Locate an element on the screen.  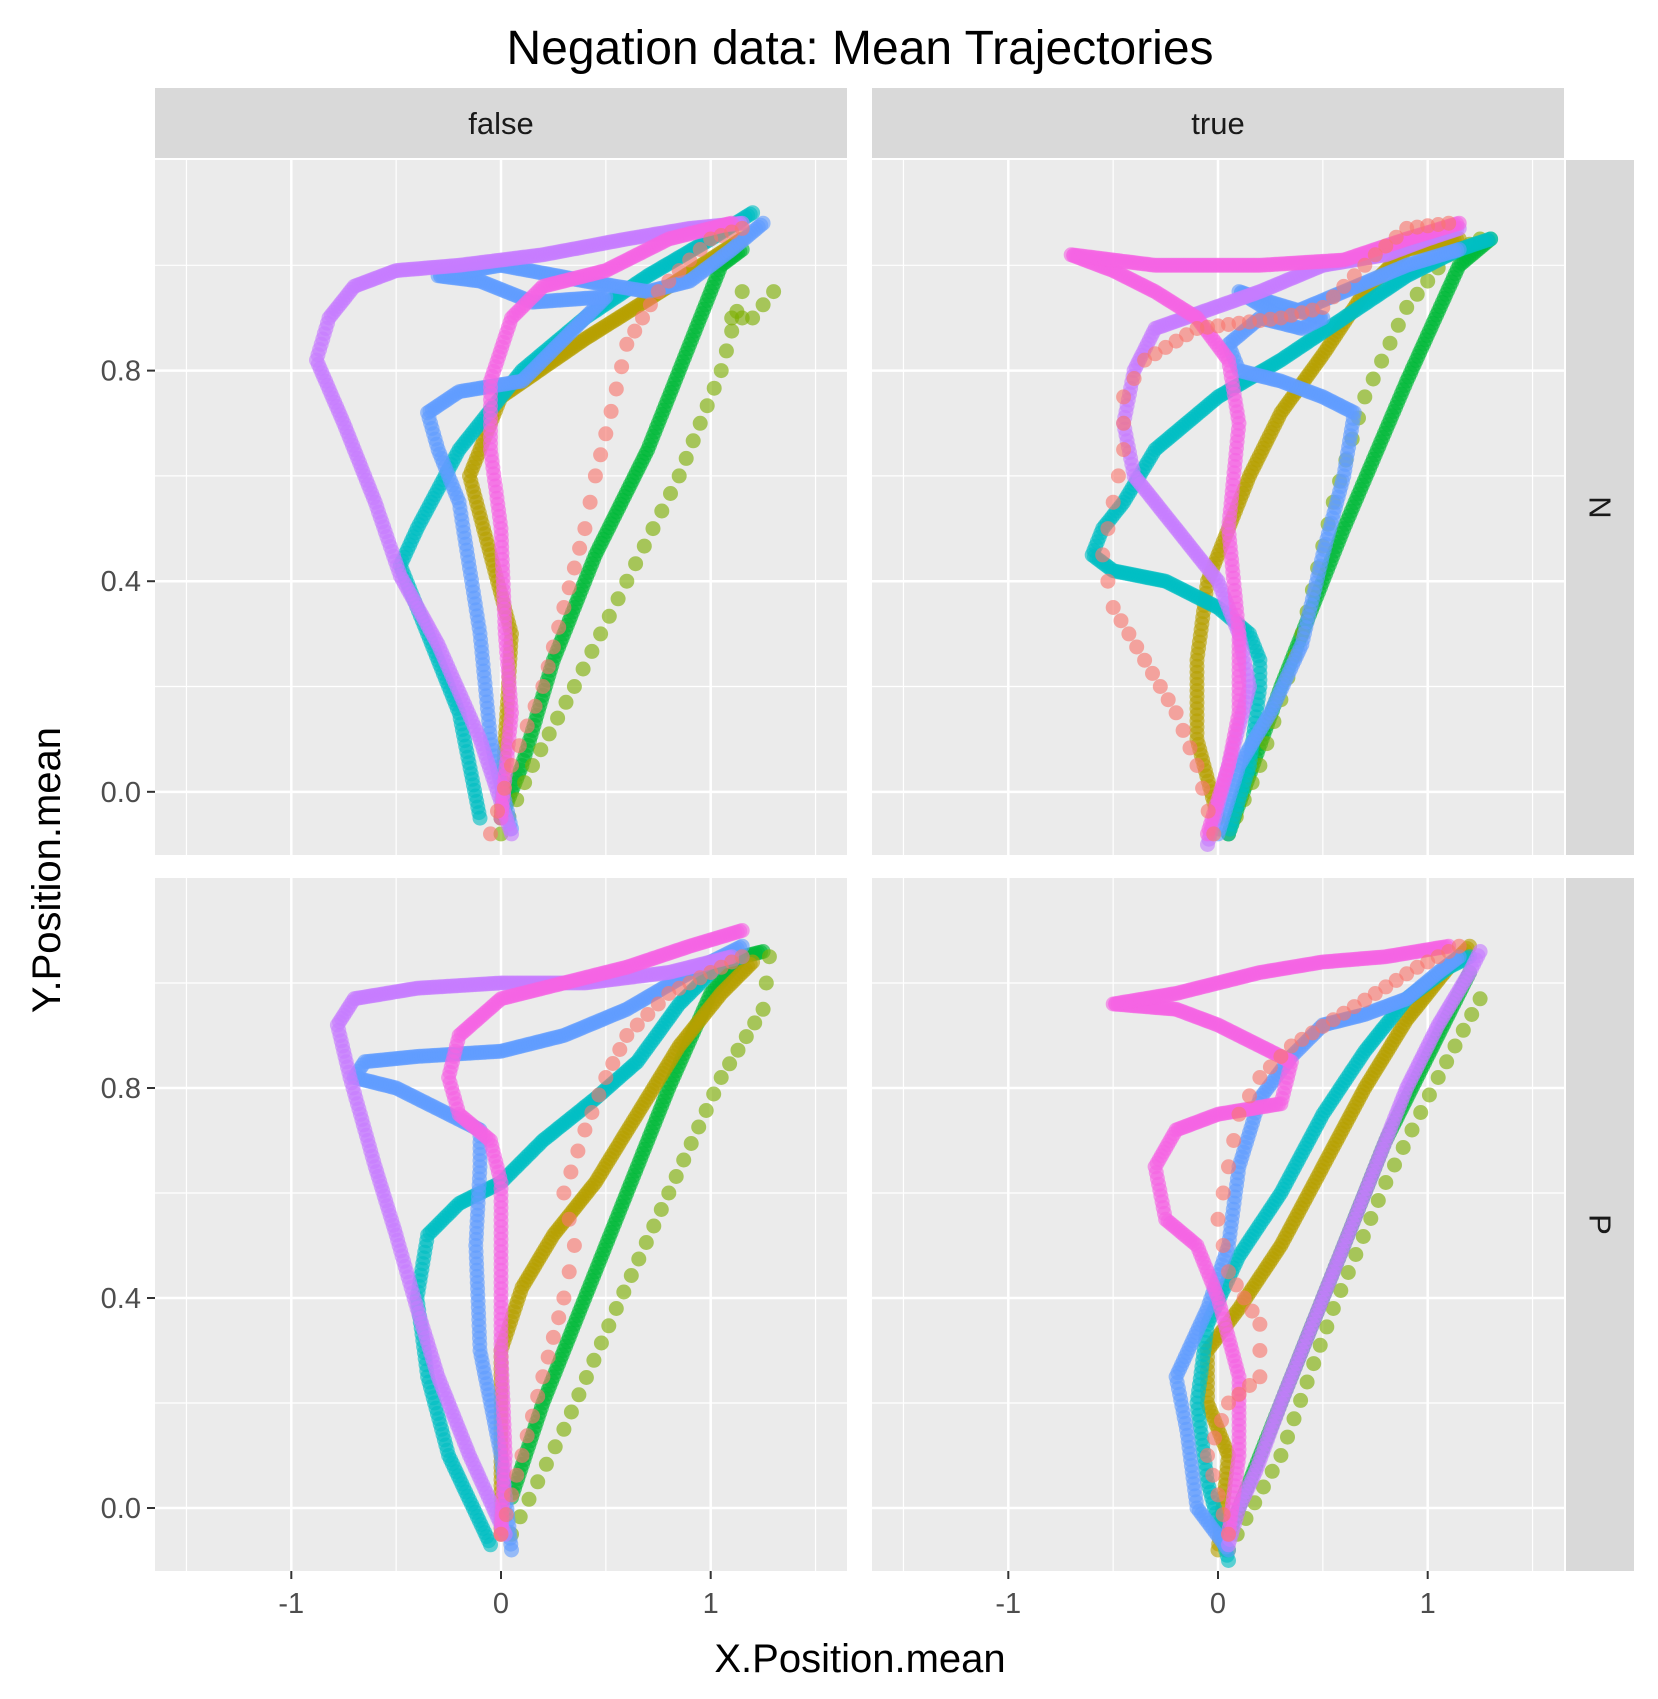
y-tick-label: 0.0 is located at coordinates (121, 793).